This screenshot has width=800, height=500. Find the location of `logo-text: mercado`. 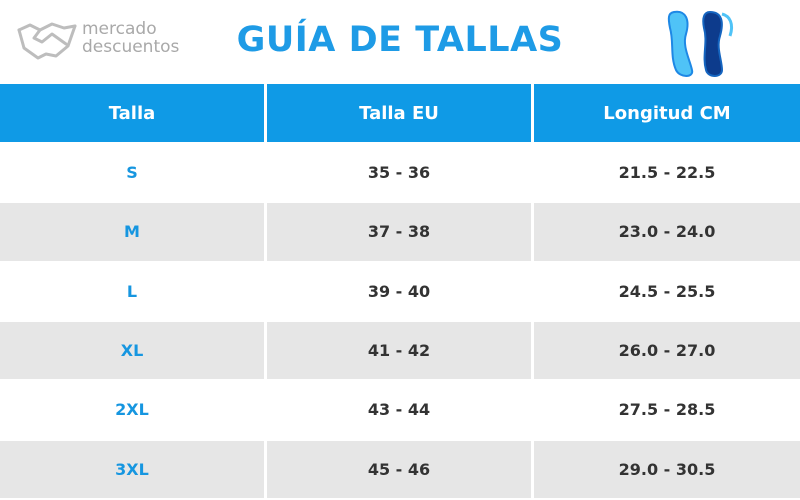

logo-text: mercado is located at coordinates (119, 29).